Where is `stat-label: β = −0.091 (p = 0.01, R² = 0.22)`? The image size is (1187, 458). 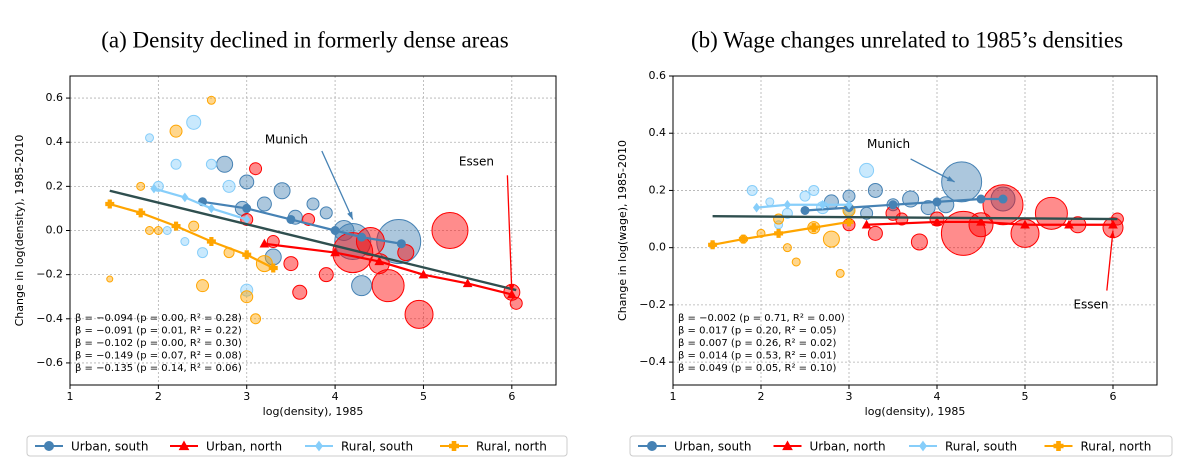 stat-label: β = −0.091 (p = 0.01, R² = 0.22) is located at coordinates (158, 331).